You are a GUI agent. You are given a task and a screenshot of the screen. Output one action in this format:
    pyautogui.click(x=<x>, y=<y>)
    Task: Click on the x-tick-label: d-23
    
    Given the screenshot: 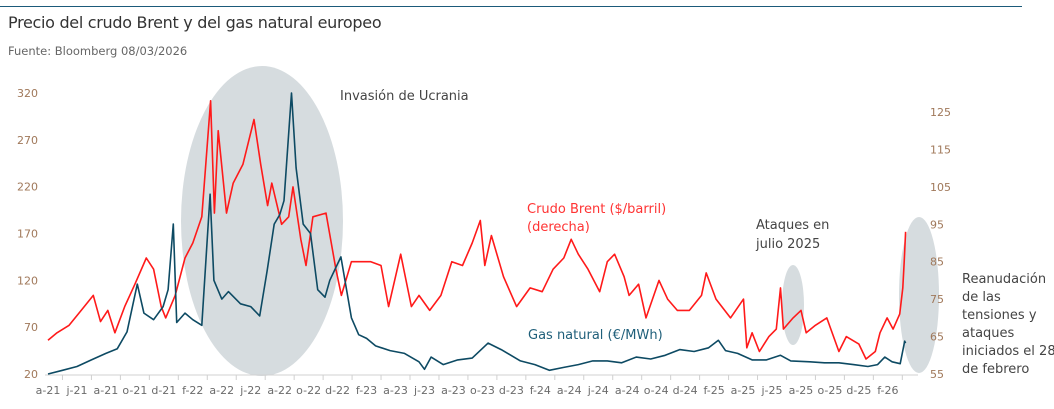 What is the action you would take?
    pyautogui.click(x=511, y=390)
    